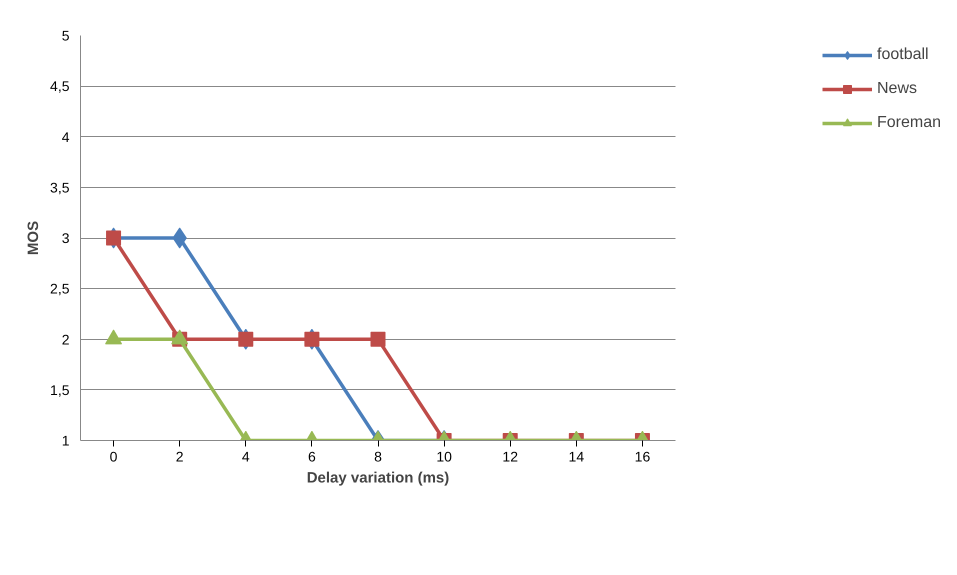 This screenshot has height=575, width=957. Describe the element at coordinates (60, 390) in the screenshot. I see `y-tick-label: 1,5` at that location.